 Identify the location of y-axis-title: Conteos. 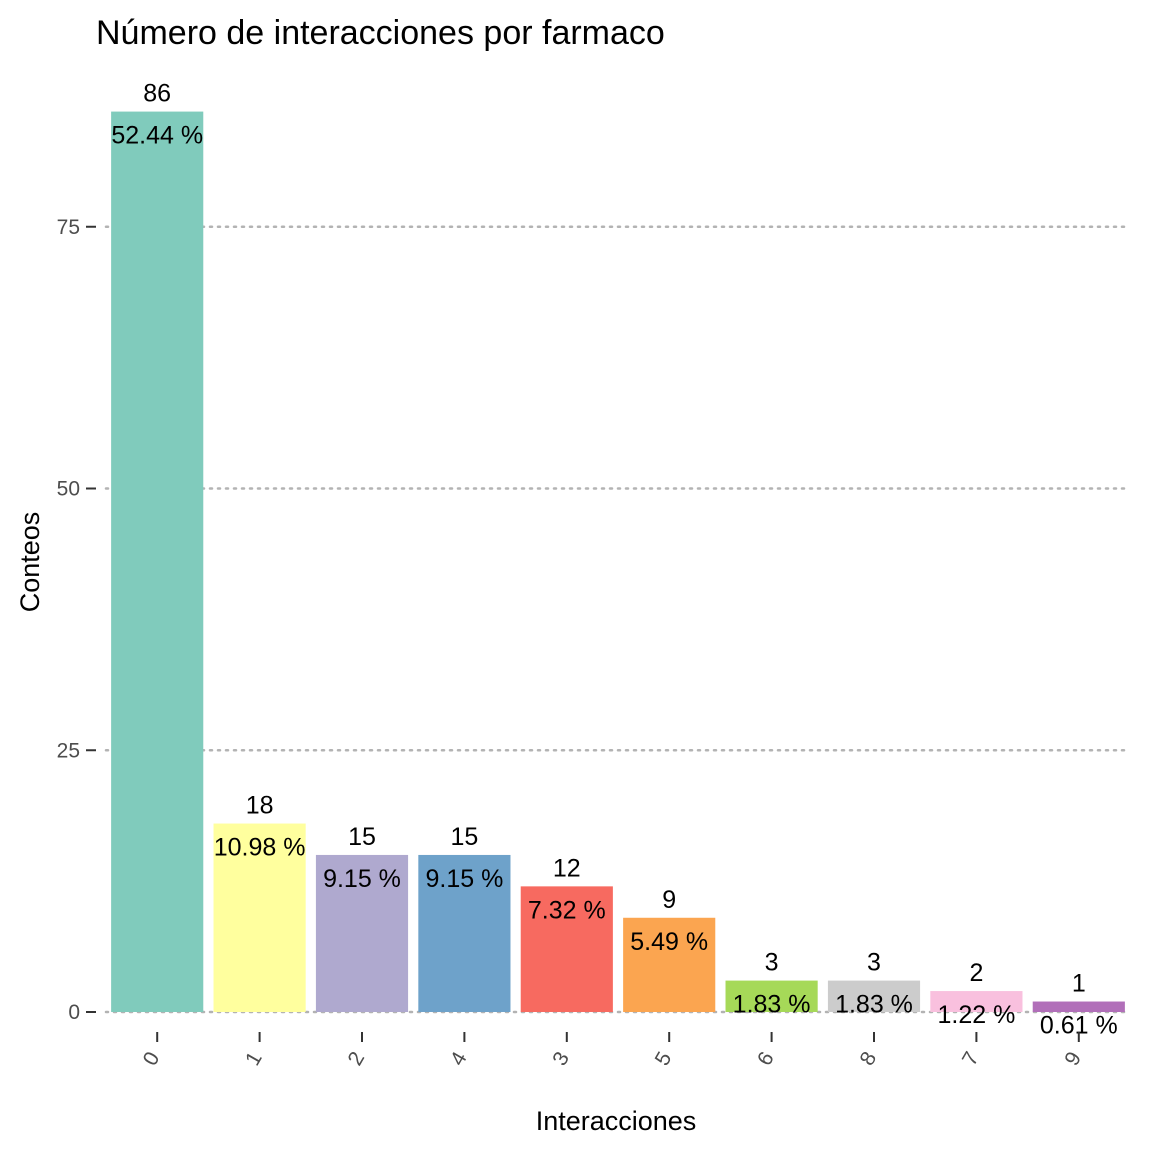
(30, 562).